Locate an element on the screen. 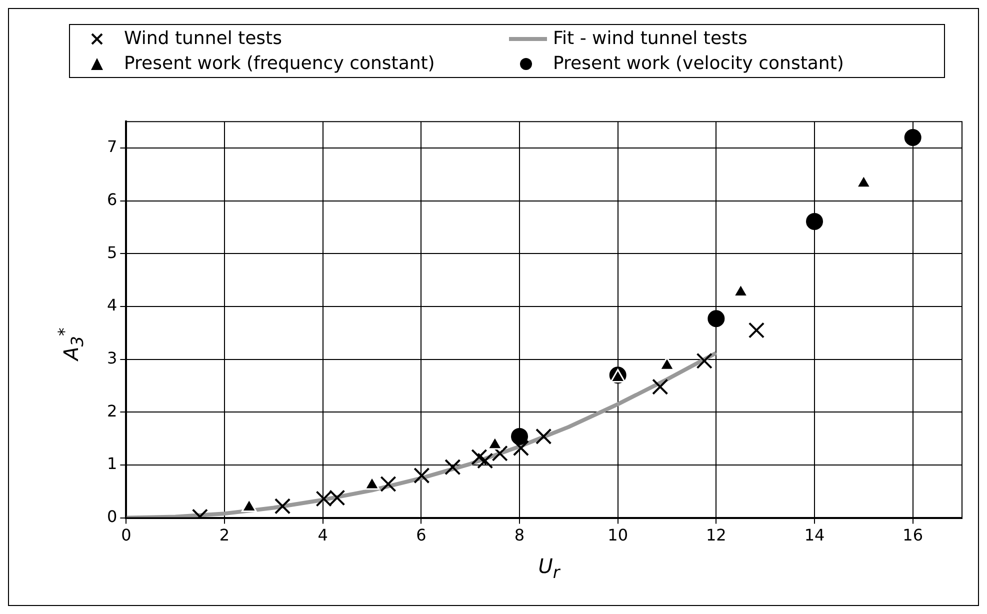 The width and height of the screenshot is (987, 614). y-tick-label: 5 is located at coordinates (112, 252).